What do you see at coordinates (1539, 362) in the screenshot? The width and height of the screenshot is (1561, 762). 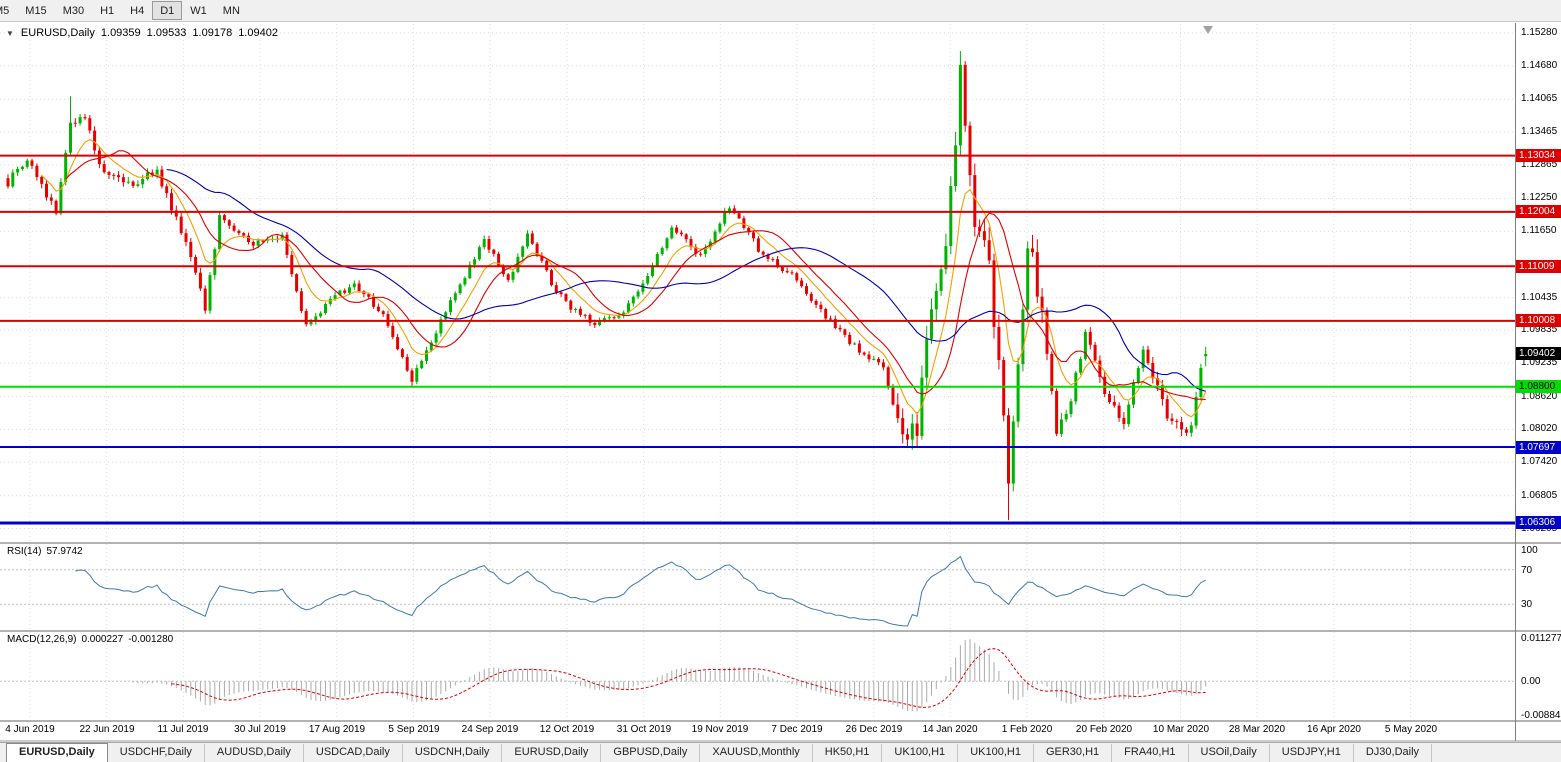 I see `price-tick-label: 1.09235` at bounding box center [1539, 362].